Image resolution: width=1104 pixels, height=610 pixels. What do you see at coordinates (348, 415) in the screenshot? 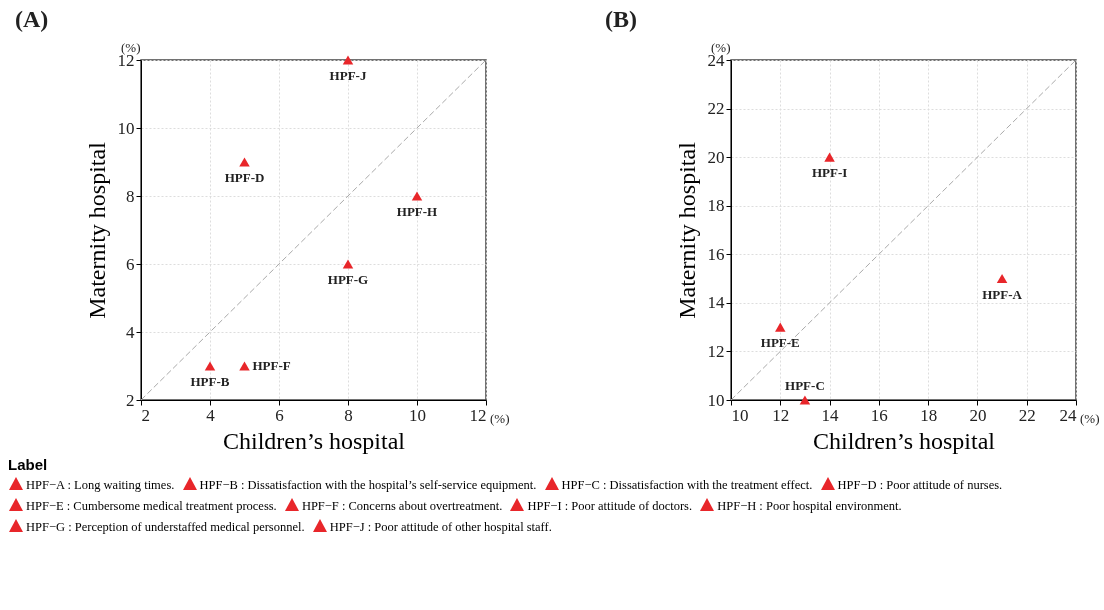
I see `x-tick-label: 8` at bounding box center [348, 415].